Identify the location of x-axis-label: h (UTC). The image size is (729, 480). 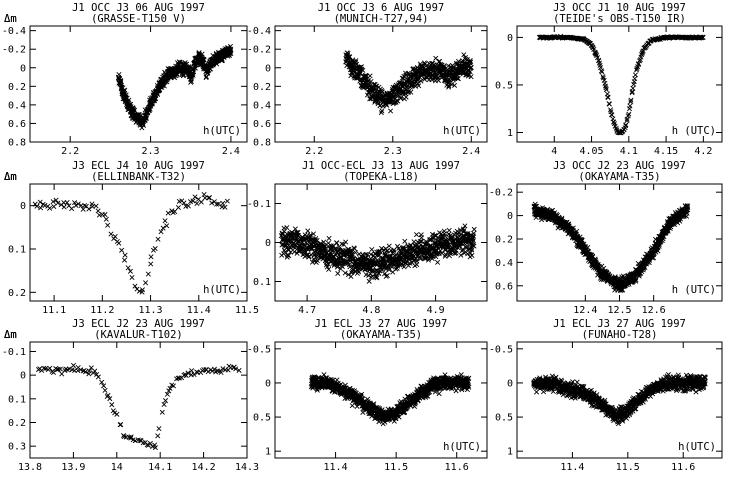
(694, 131).